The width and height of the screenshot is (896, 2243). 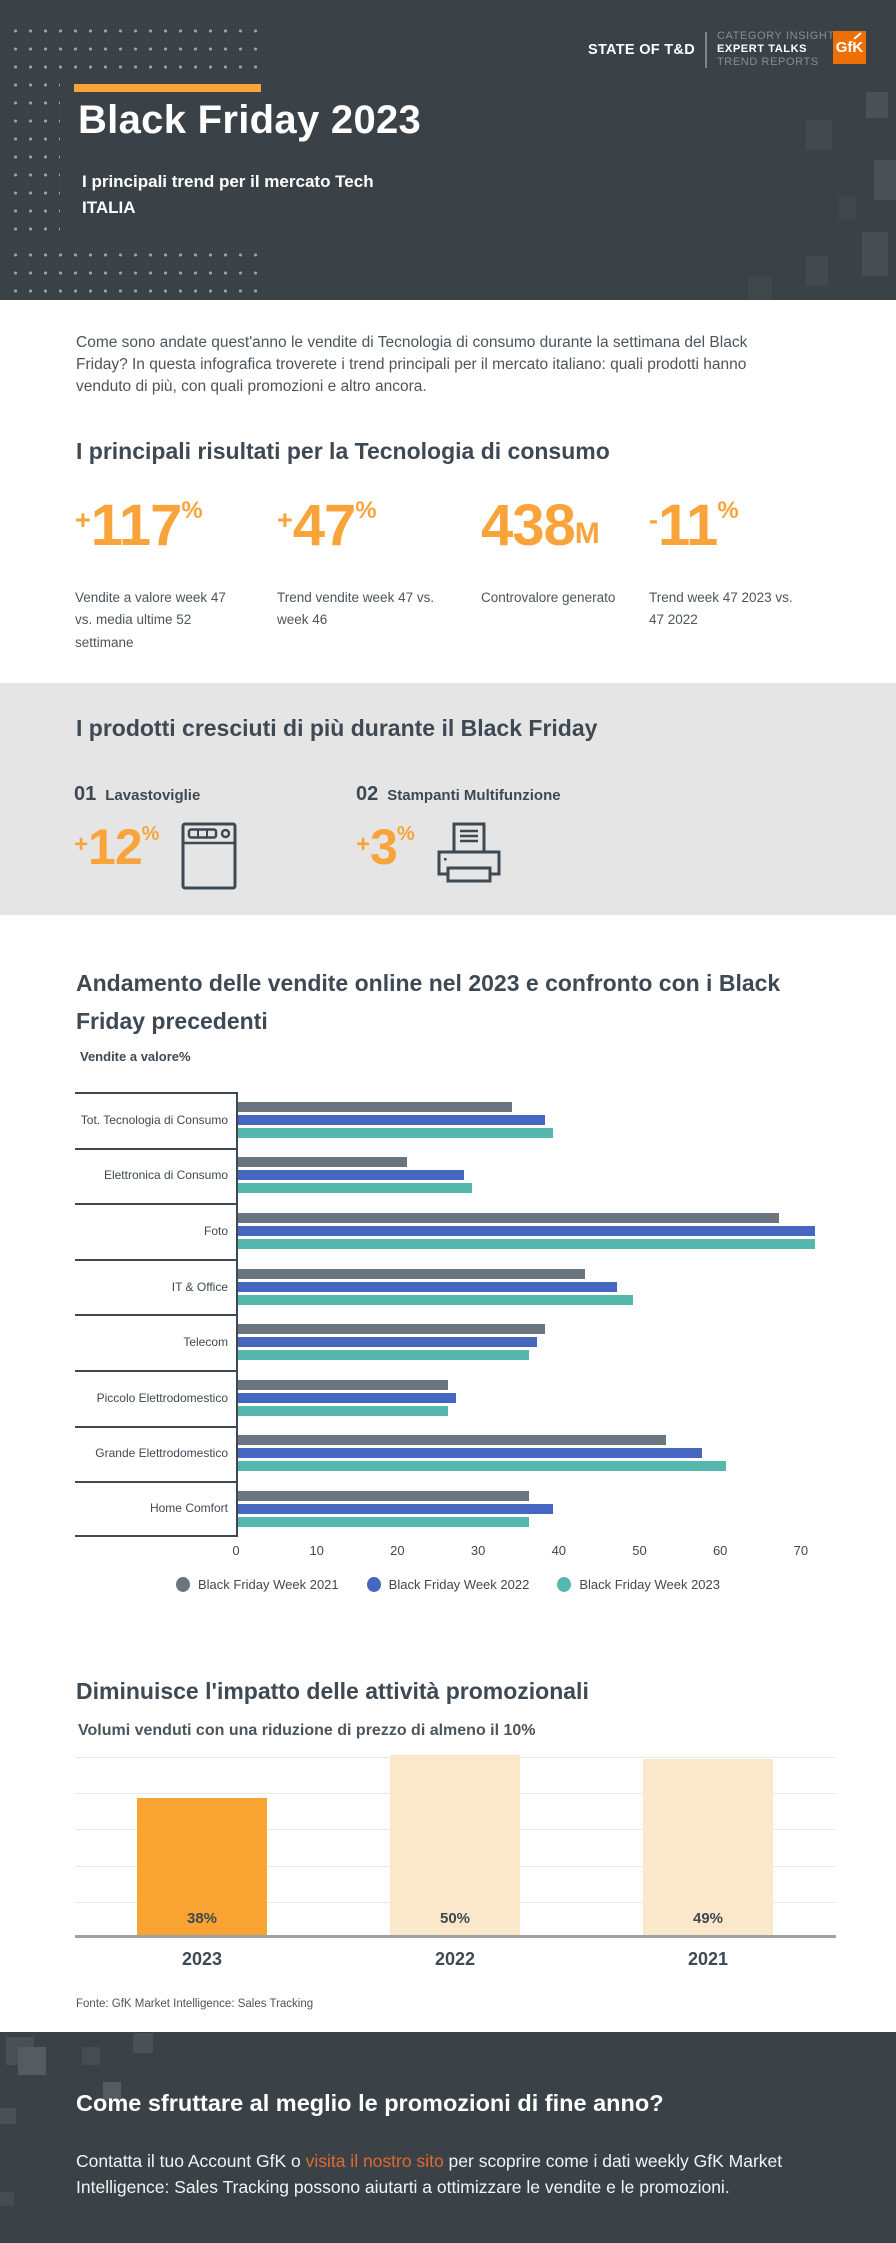 What do you see at coordinates (191, 2161) in the screenshot?
I see `footer-text-before: Contatta il tuo Account GfK o` at bounding box center [191, 2161].